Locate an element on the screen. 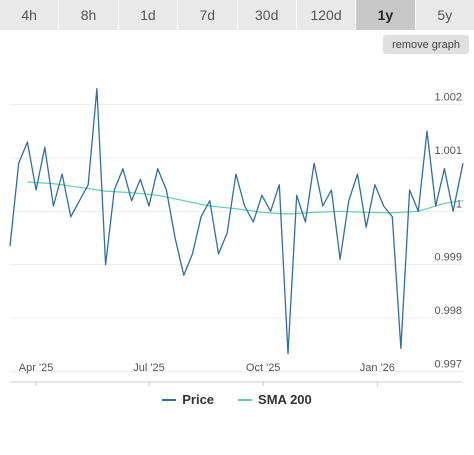  x-tick-label: Oct '25 is located at coordinates (263, 368).